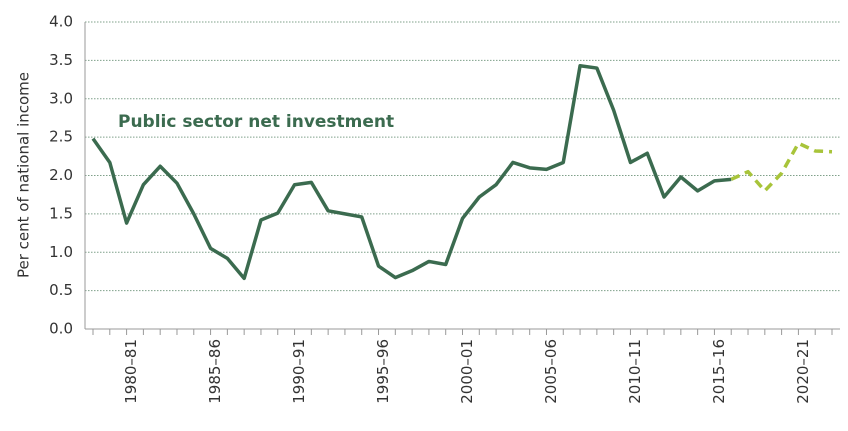 The width and height of the screenshot is (848, 431). I want to click on annotation: Public sector net investment, so click(256, 122).